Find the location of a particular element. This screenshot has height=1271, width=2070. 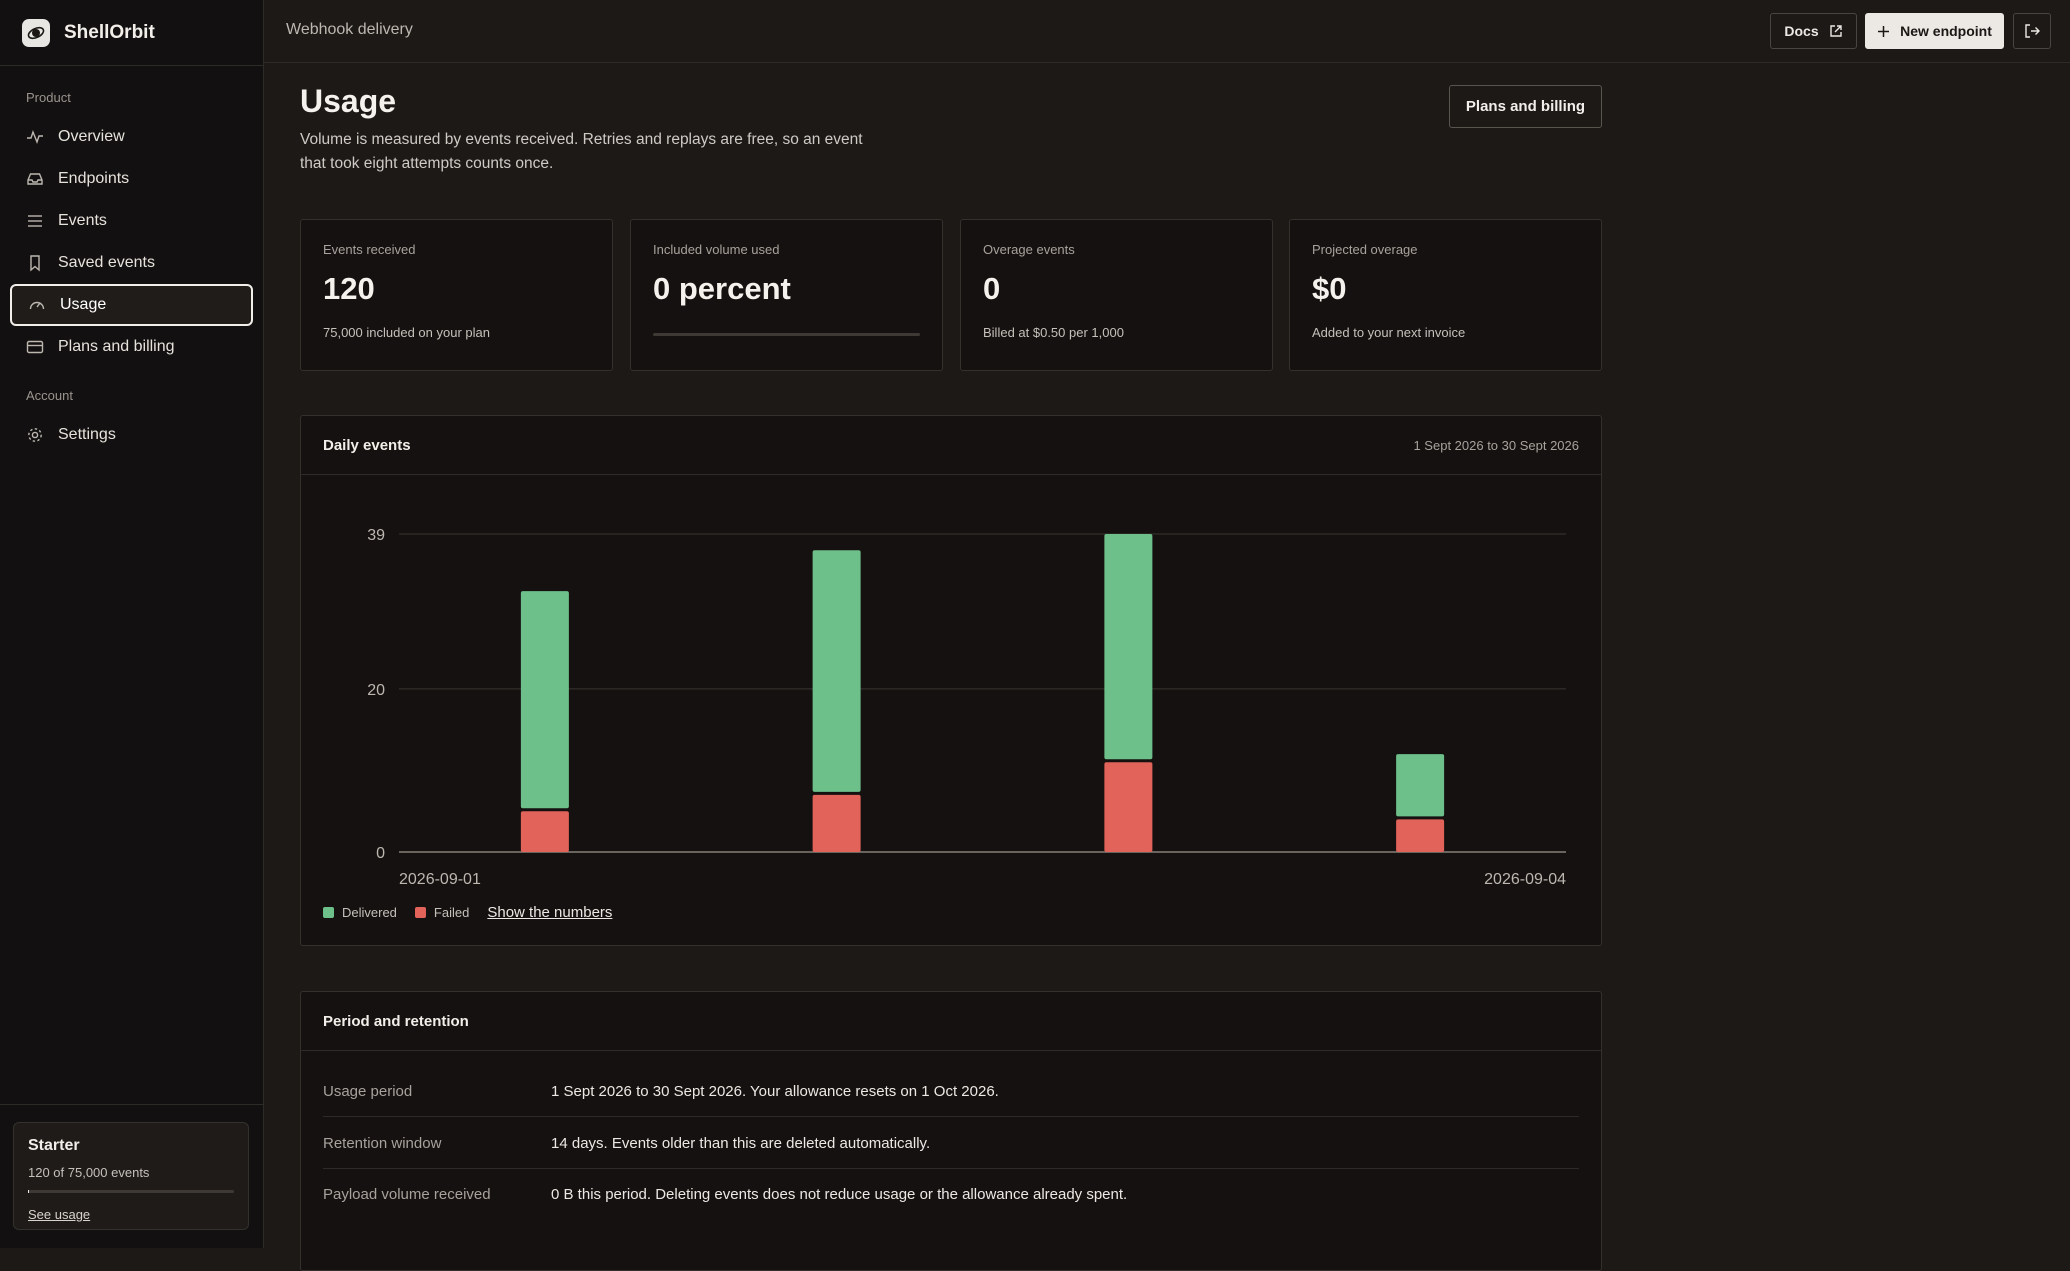

stat-included-volume-used: Included volume used 0 percent is located at coordinates (786, 295).